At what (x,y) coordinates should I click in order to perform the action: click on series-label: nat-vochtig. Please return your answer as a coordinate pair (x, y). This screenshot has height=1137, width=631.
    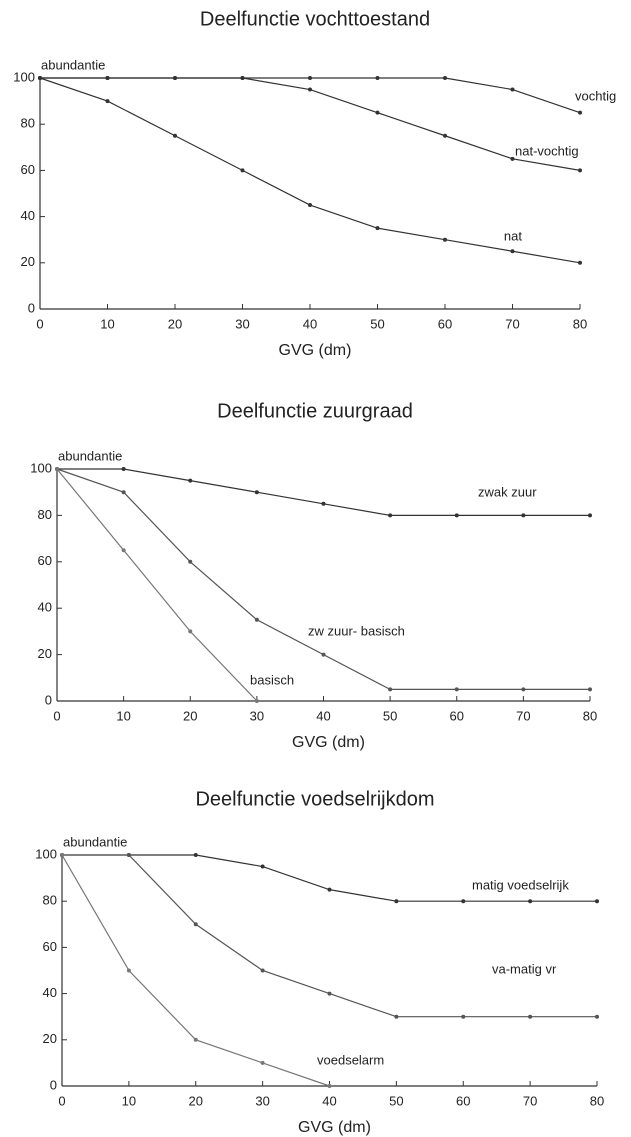
    Looking at the image, I should click on (547, 150).